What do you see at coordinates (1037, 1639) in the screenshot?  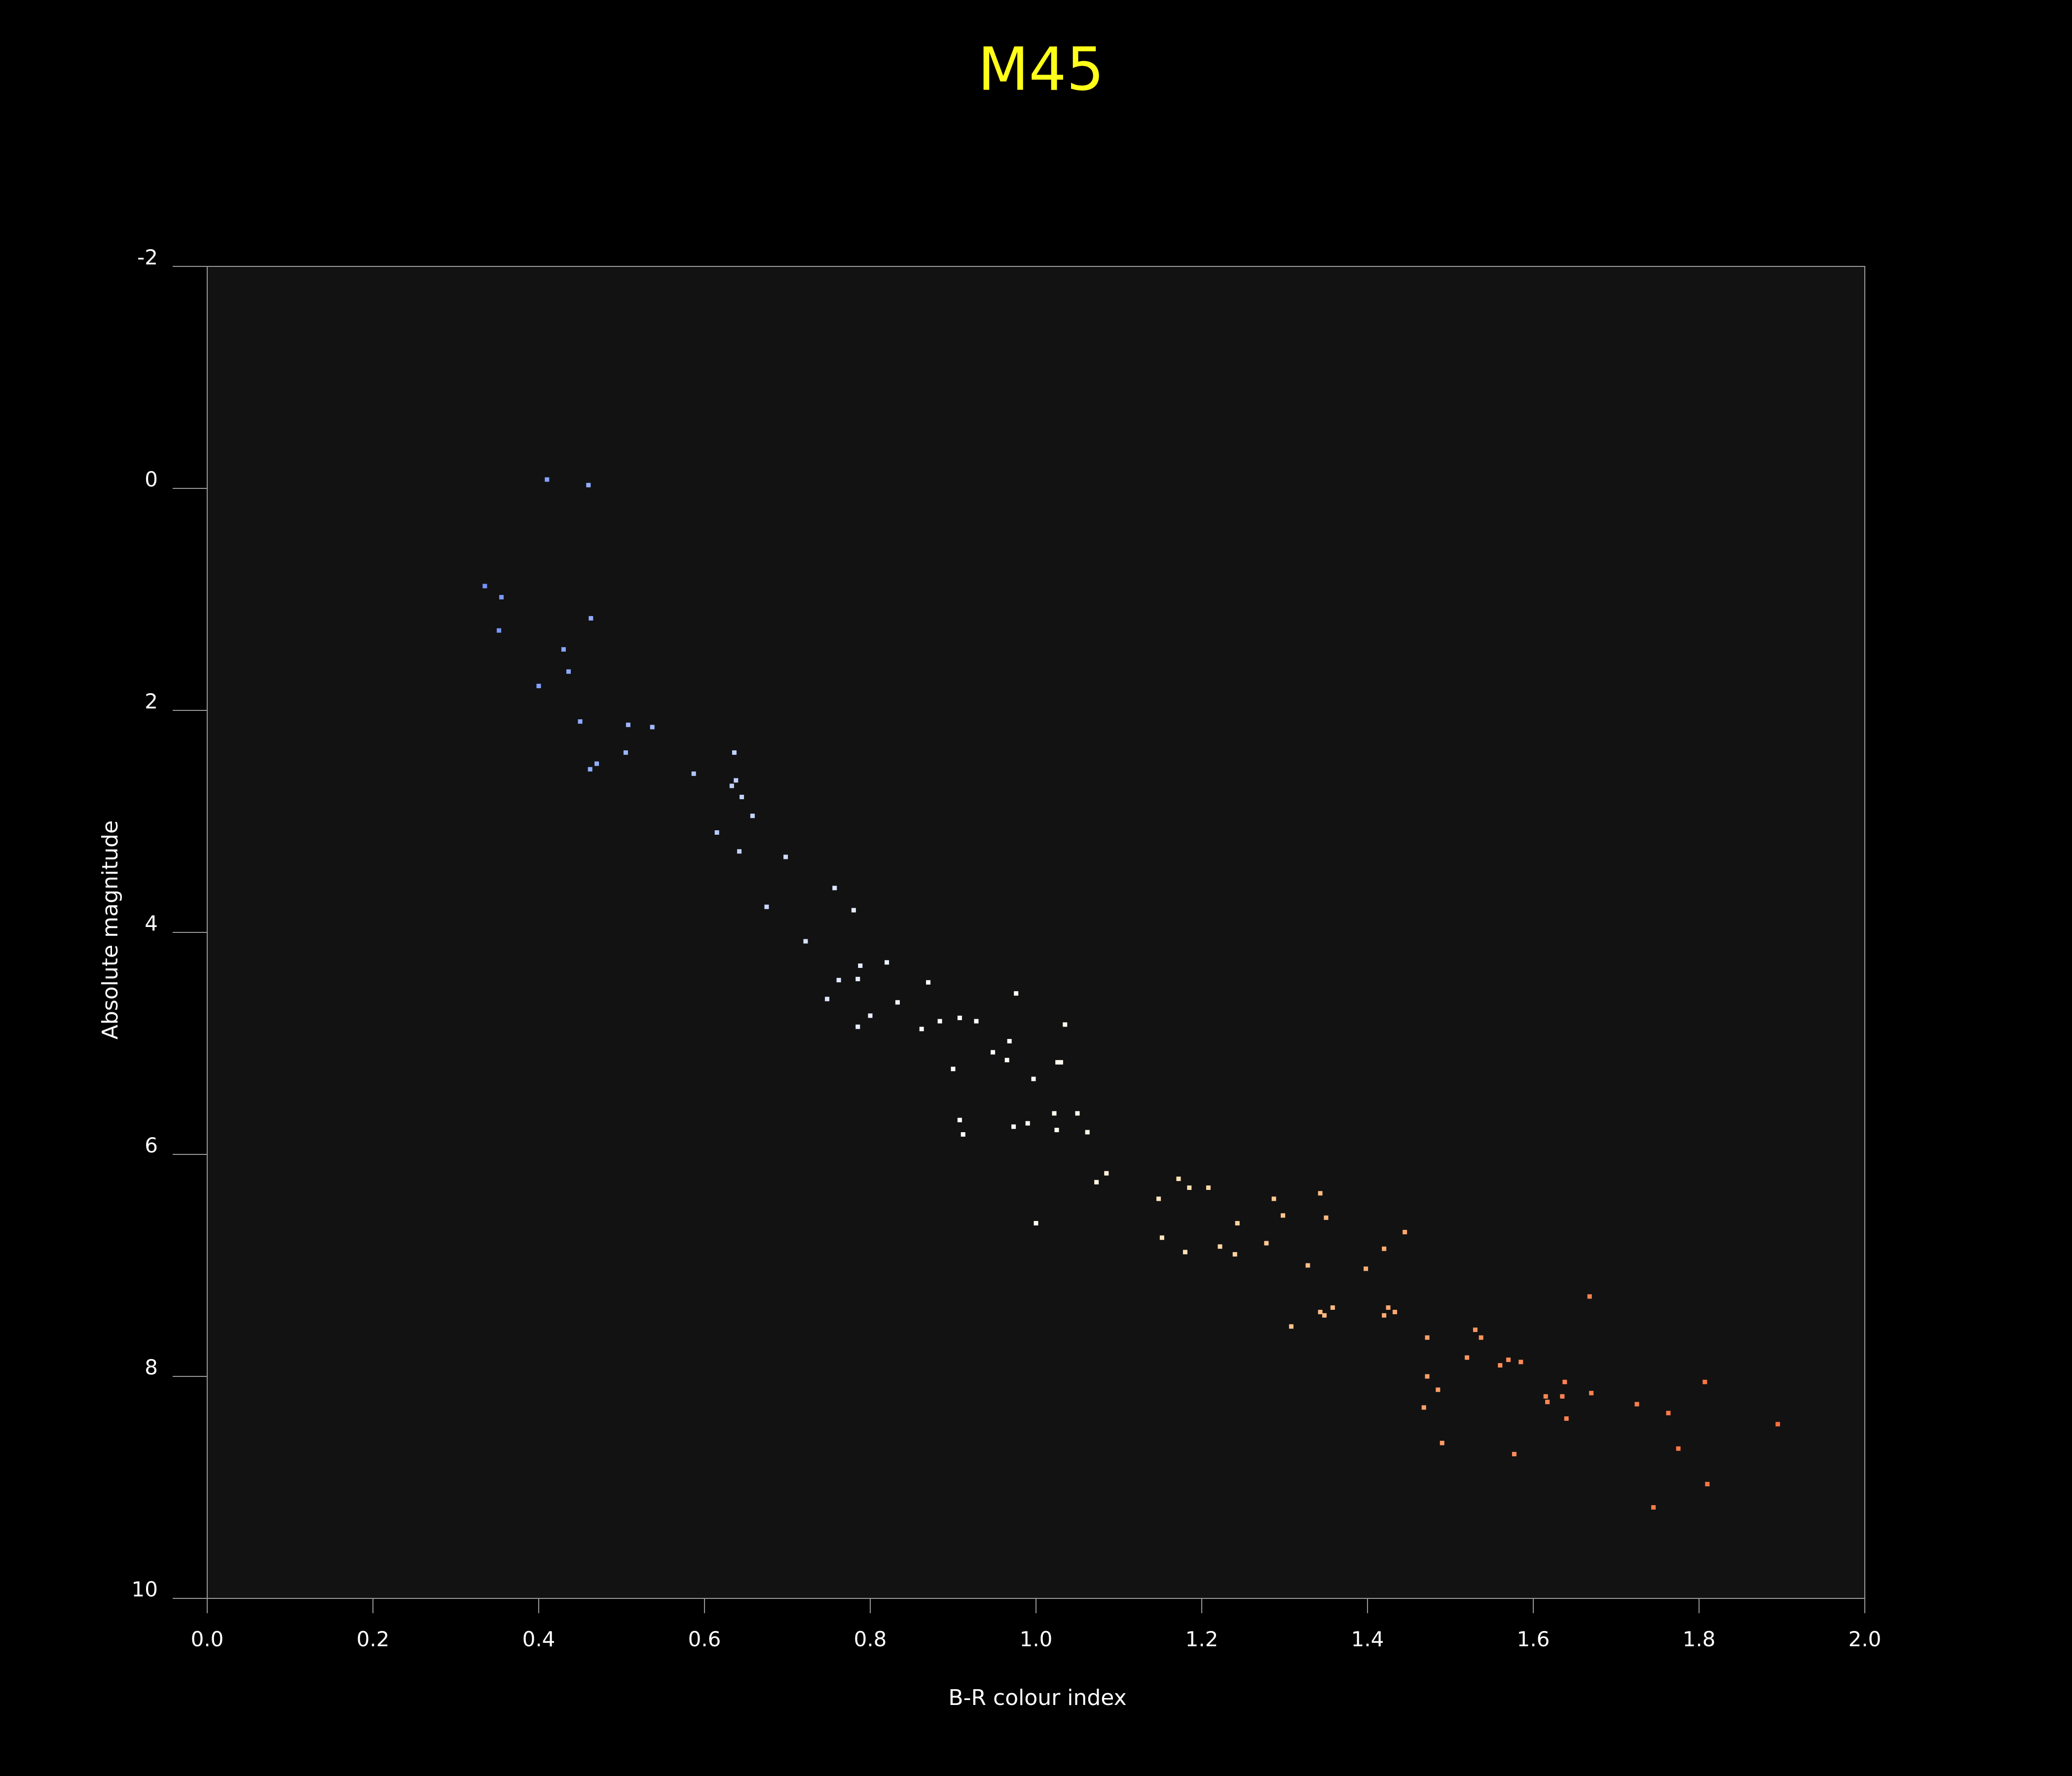 I see `x-tick-label: 1.0` at bounding box center [1037, 1639].